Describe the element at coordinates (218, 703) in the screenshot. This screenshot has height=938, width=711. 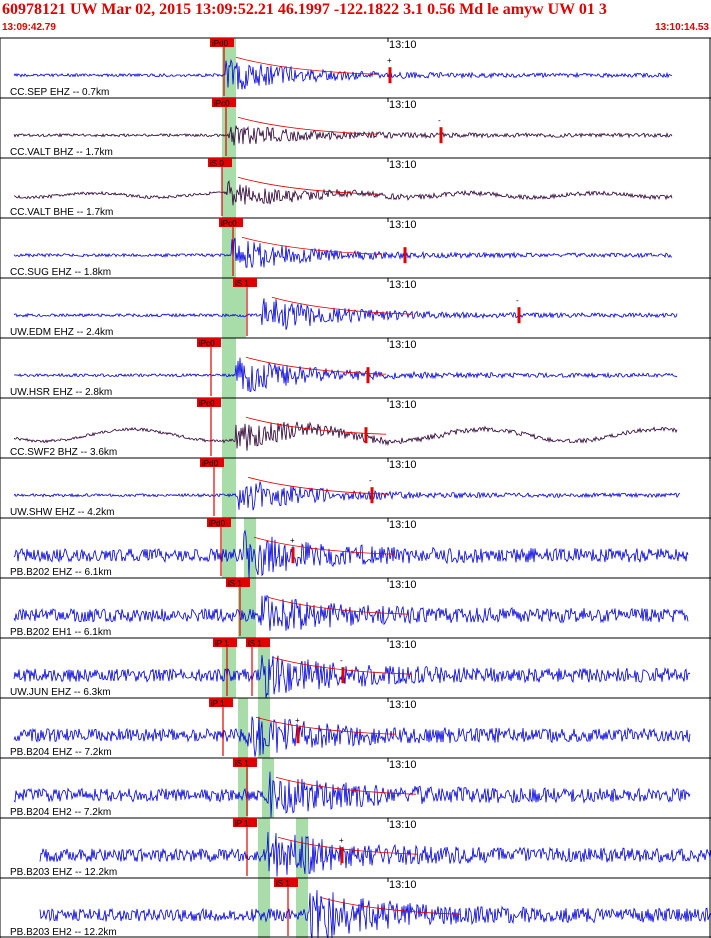
I see `pick-label: iP 1` at that location.